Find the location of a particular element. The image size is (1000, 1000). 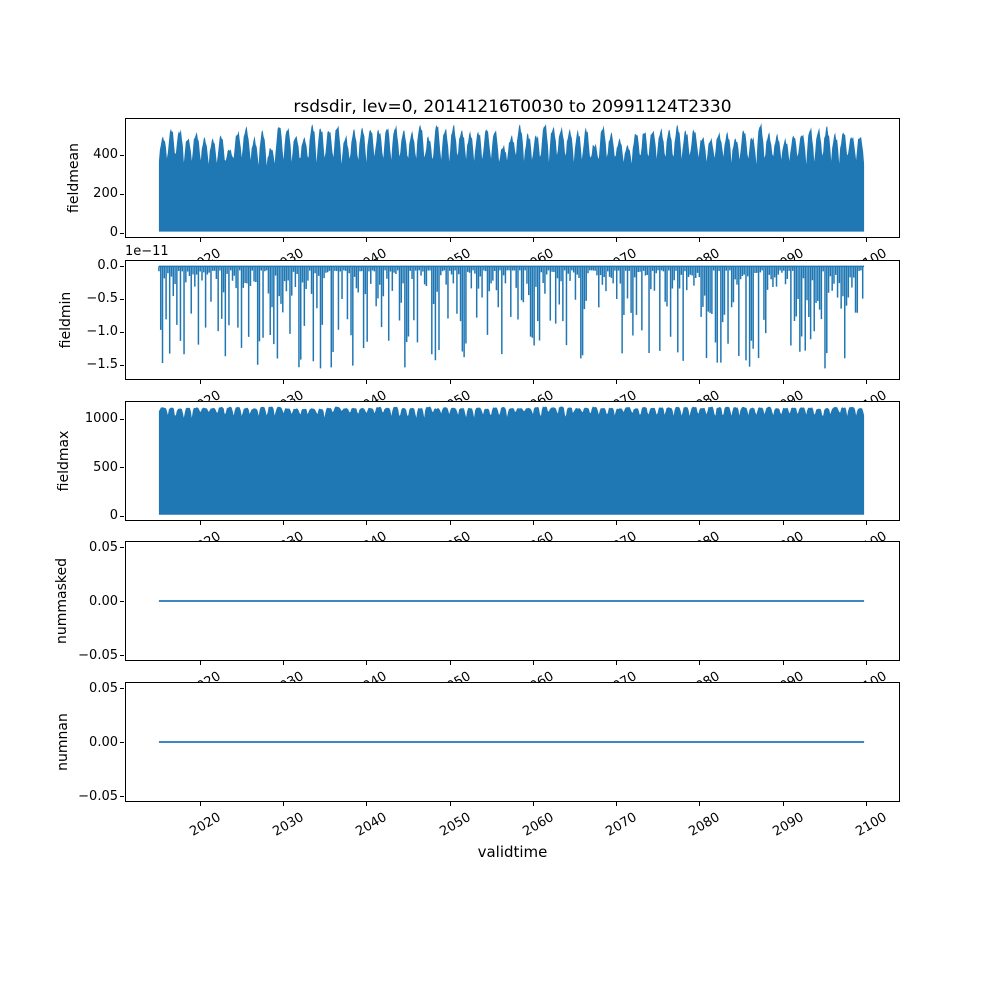

y-tick-label: 0 is located at coordinates (113, 232).